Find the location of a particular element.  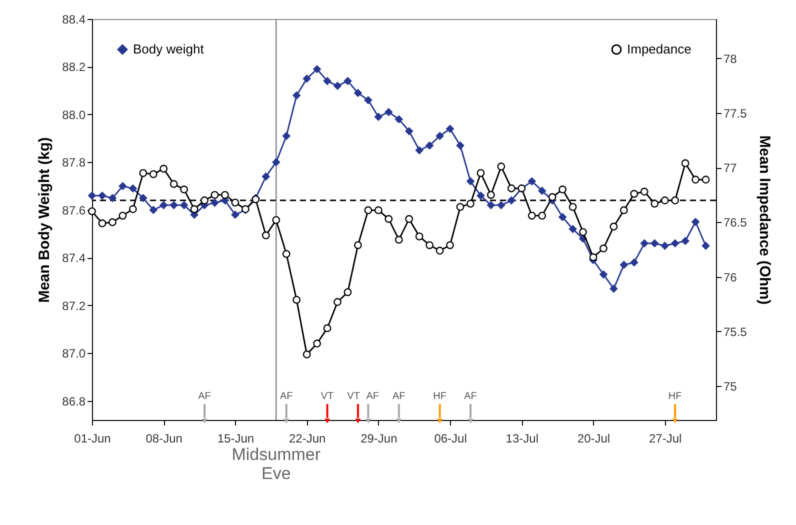

y2-tick-label: 75.5 is located at coordinates (736, 331).